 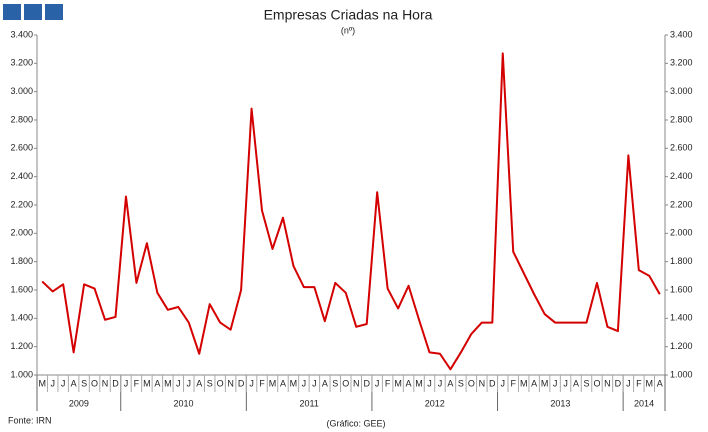 I want to click on year-label: 2009, so click(x=79, y=403).